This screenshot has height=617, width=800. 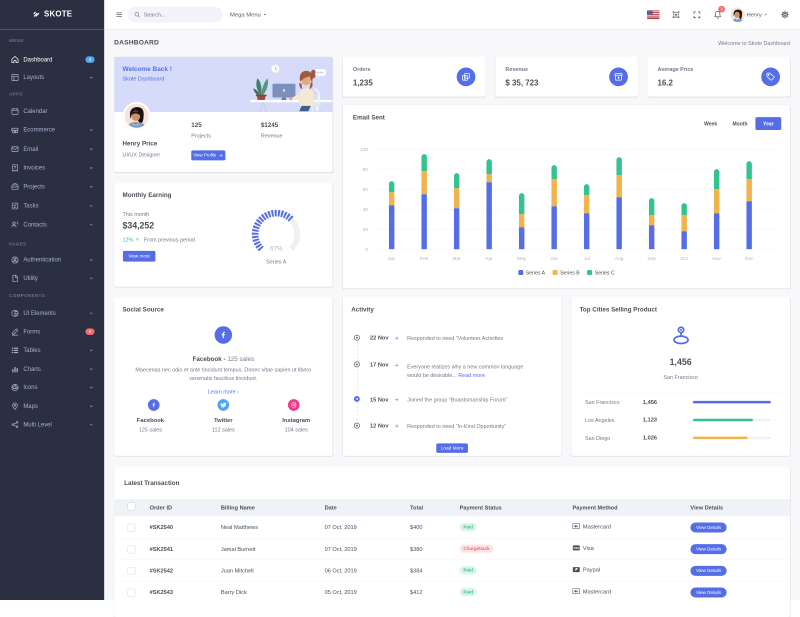 I want to click on svg-text: 80, so click(x=366, y=170).